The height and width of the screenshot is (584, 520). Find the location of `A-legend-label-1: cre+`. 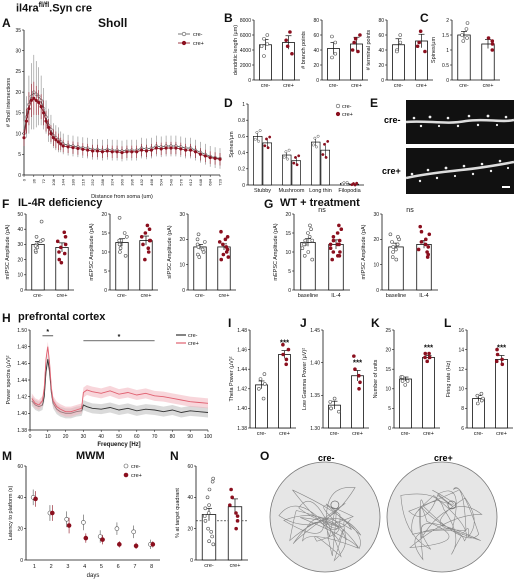

A-legend-label-1: cre+ is located at coordinates (198, 44).